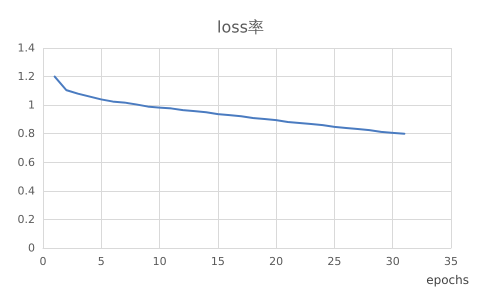 The width and height of the screenshot is (481, 298). Describe the element at coordinates (240, 27) in the screenshot. I see `chart-title: loss率` at that location.